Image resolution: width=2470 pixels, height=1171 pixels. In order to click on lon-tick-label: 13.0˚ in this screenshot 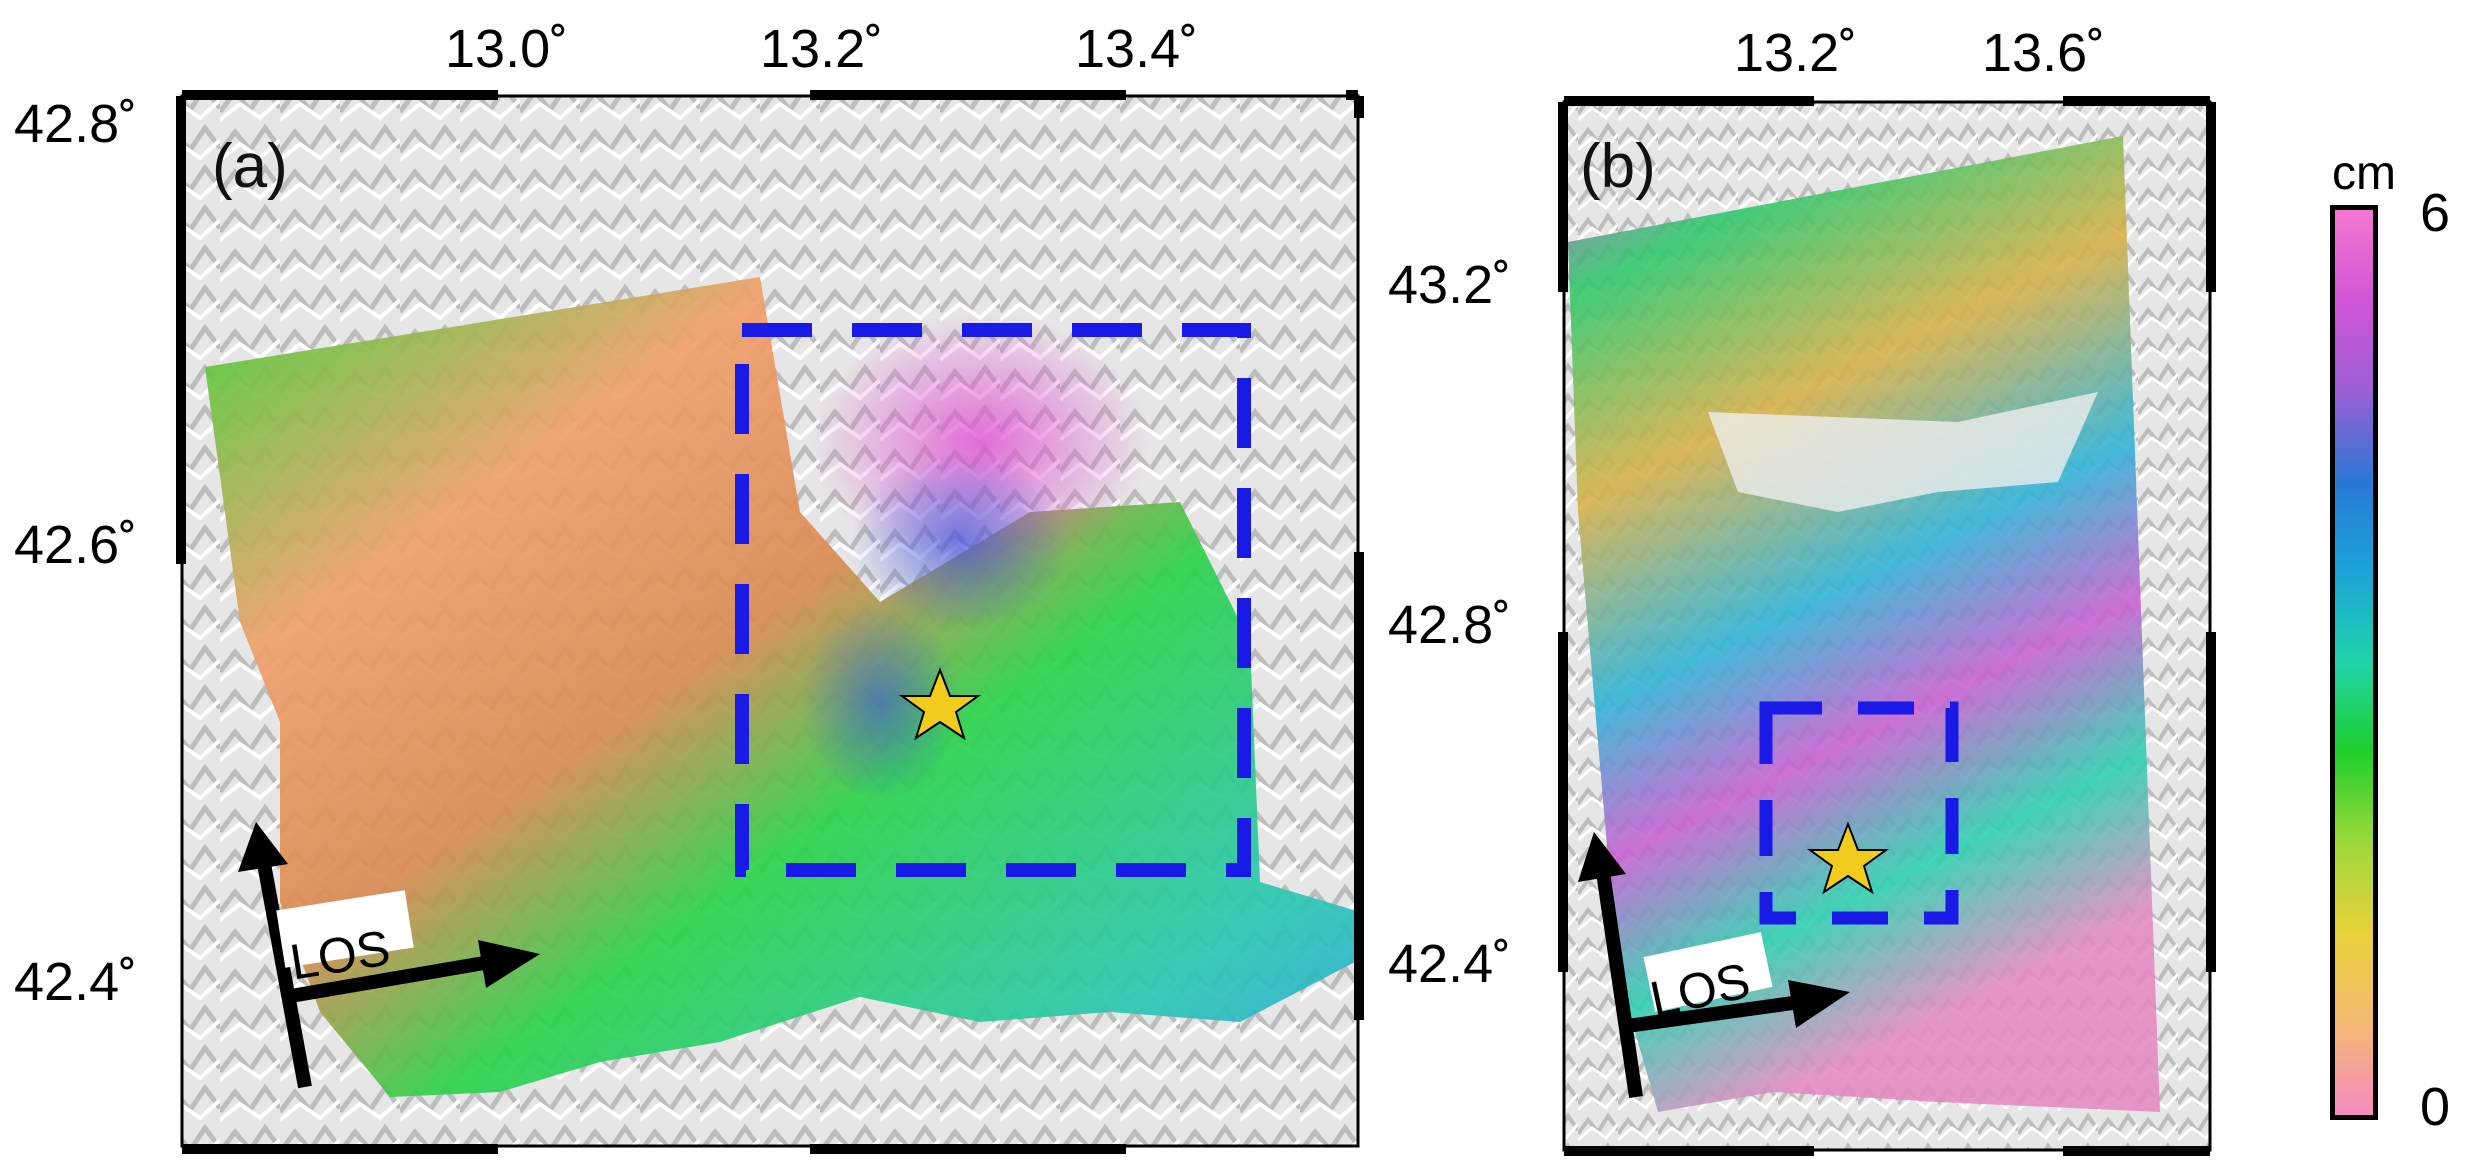, I will do `click(507, 49)`.